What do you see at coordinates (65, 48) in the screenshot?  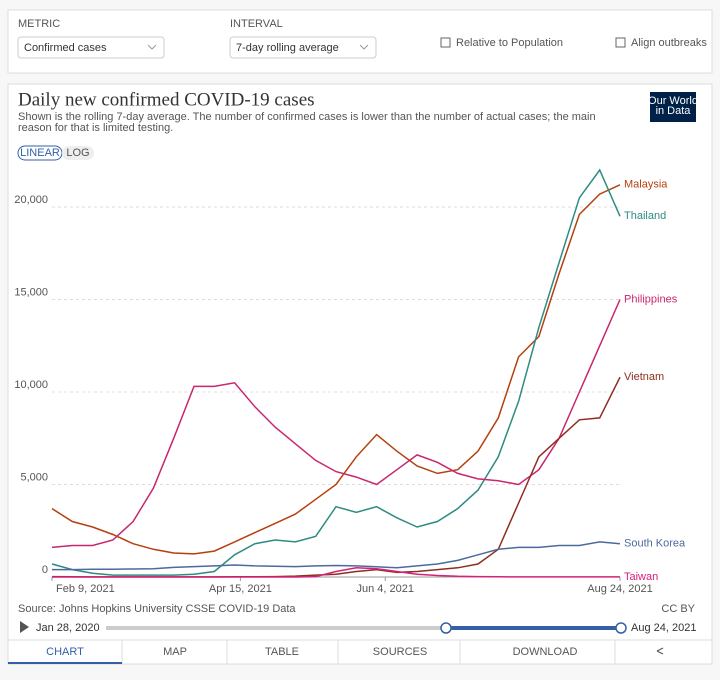 I see `metric-value: Confirmed cases` at bounding box center [65, 48].